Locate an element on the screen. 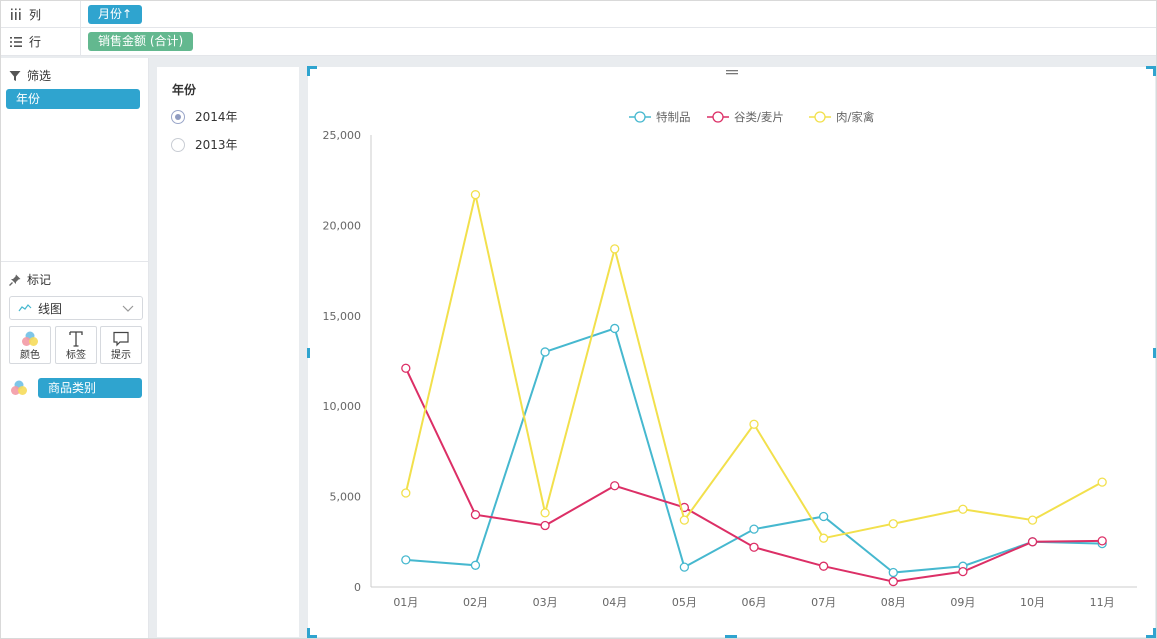 The image size is (1157, 639). text-t-icon is located at coordinates (76, 339).